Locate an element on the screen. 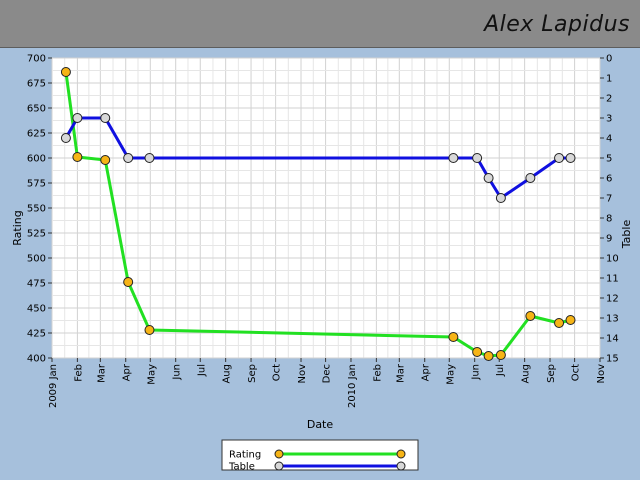 Image resolution: width=640 pixels, height=480 pixels. y-left-tick-label: 450 is located at coordinates (36, 309).